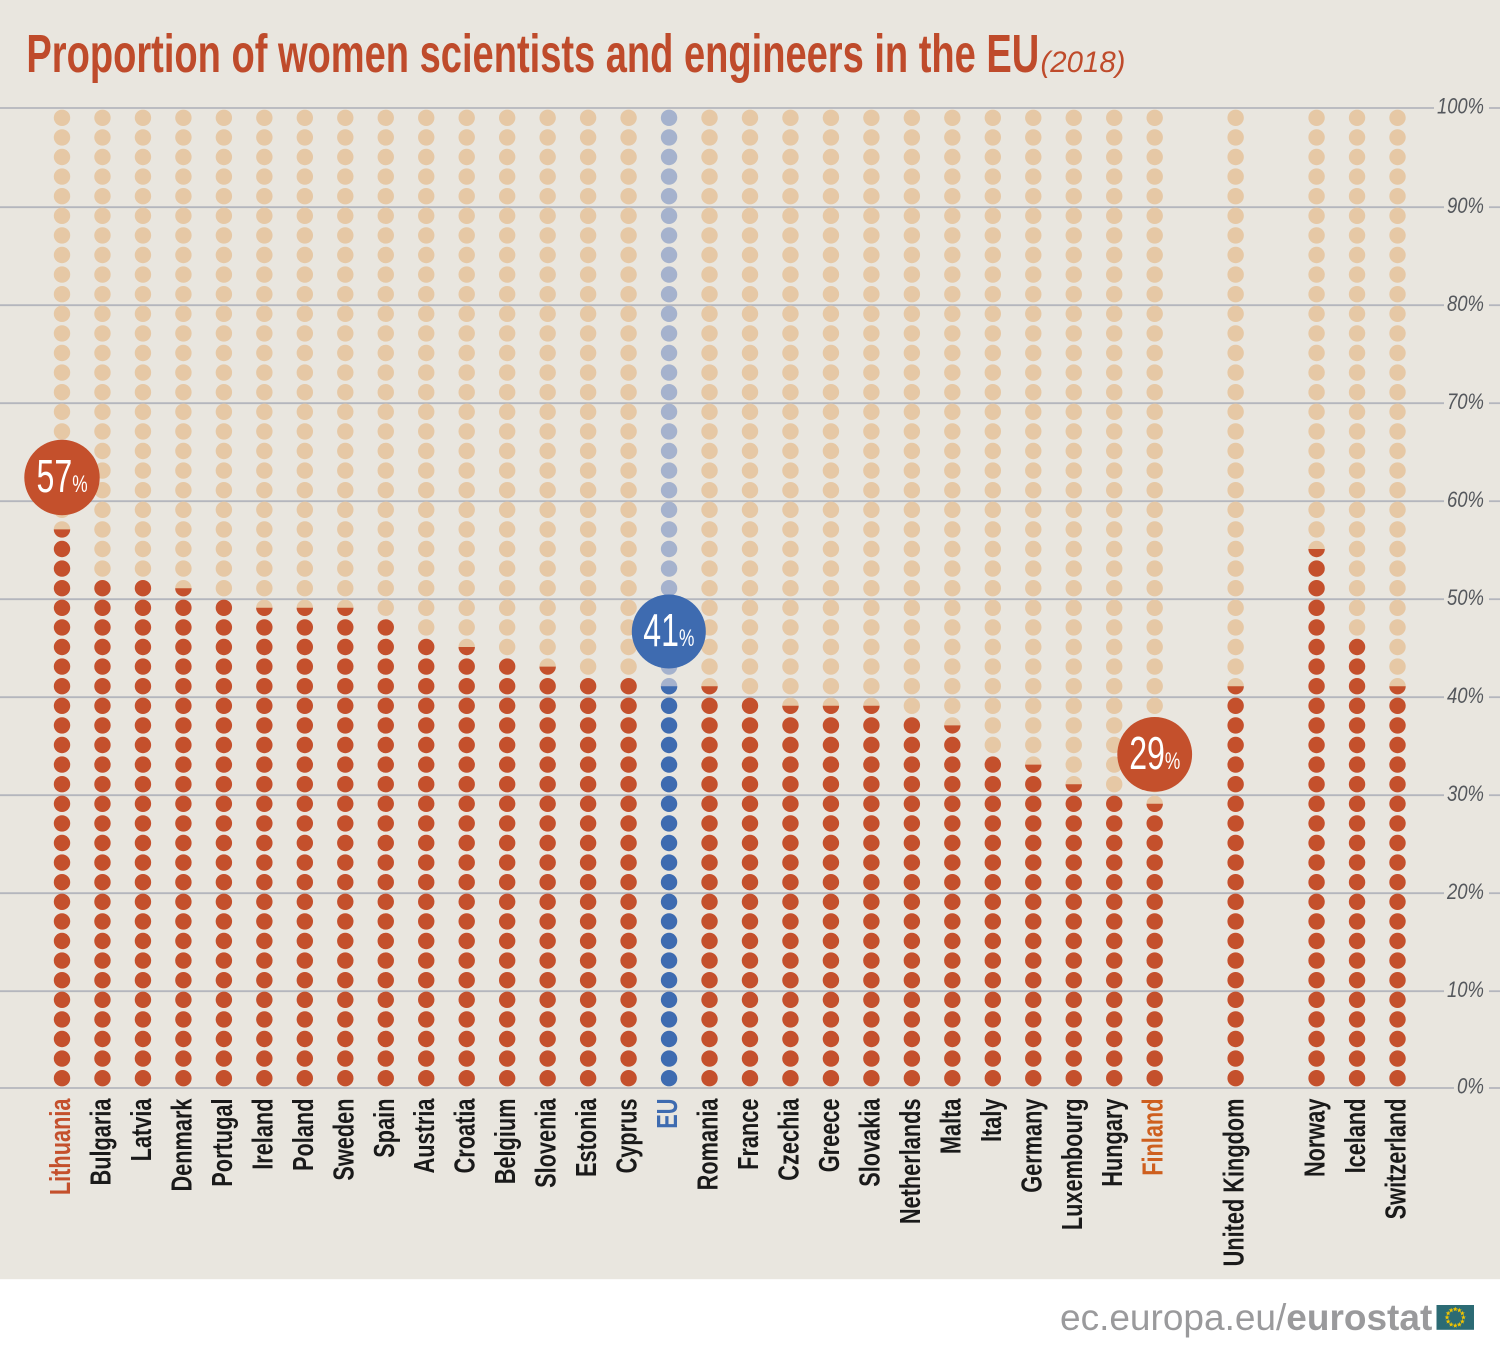  I want to click on svg-text: Slovenia, so click(547, 1143).